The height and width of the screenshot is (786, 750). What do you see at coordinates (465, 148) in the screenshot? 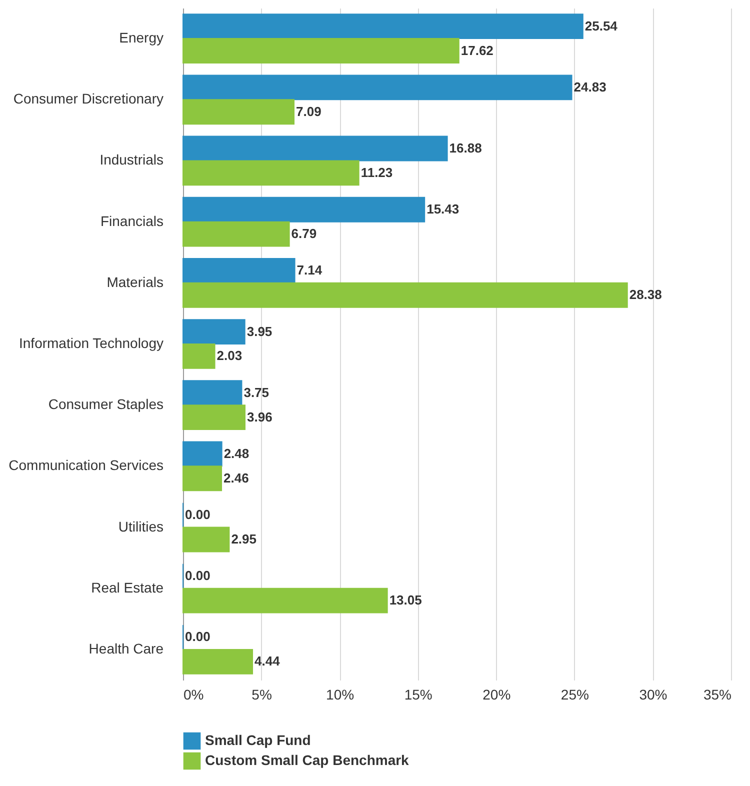
I see `data-label: 16.88` at bounding box center [465, 148].